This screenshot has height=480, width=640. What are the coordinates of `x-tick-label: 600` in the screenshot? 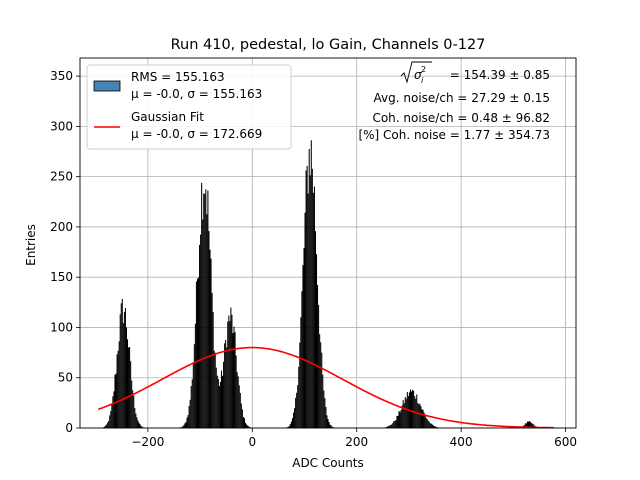 It's located at (565, 442).